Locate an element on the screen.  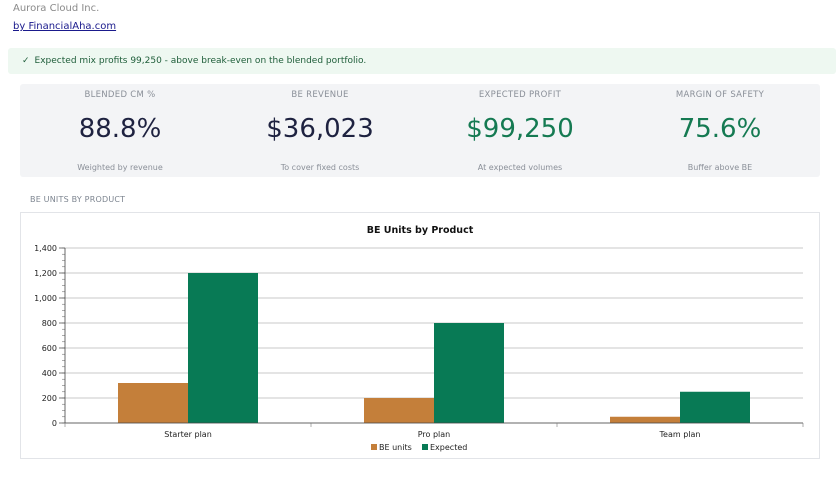
kpi-blended-cm: BLENDED CM % 88.8% Weighted by revenue is located at coordinates (120, 130).